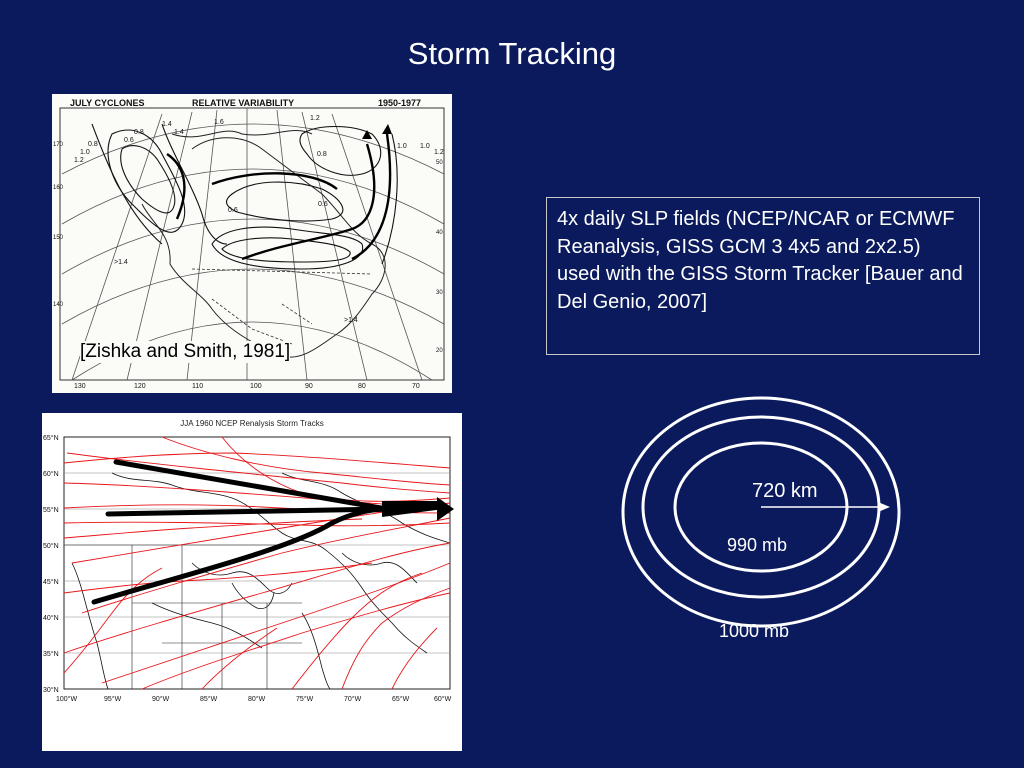 This screenshot has height=768, width=1024. Describe the element at coordinates (512, 53) in the screenshot. I see `slide-title: Storm Tracking` at that location.